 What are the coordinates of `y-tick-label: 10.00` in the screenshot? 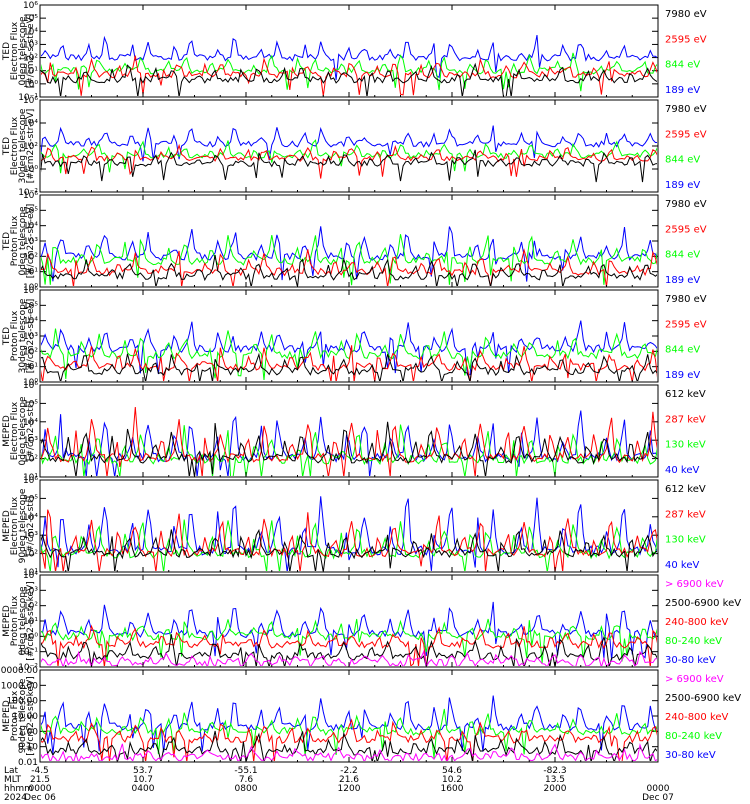 It's located at (25, 717).